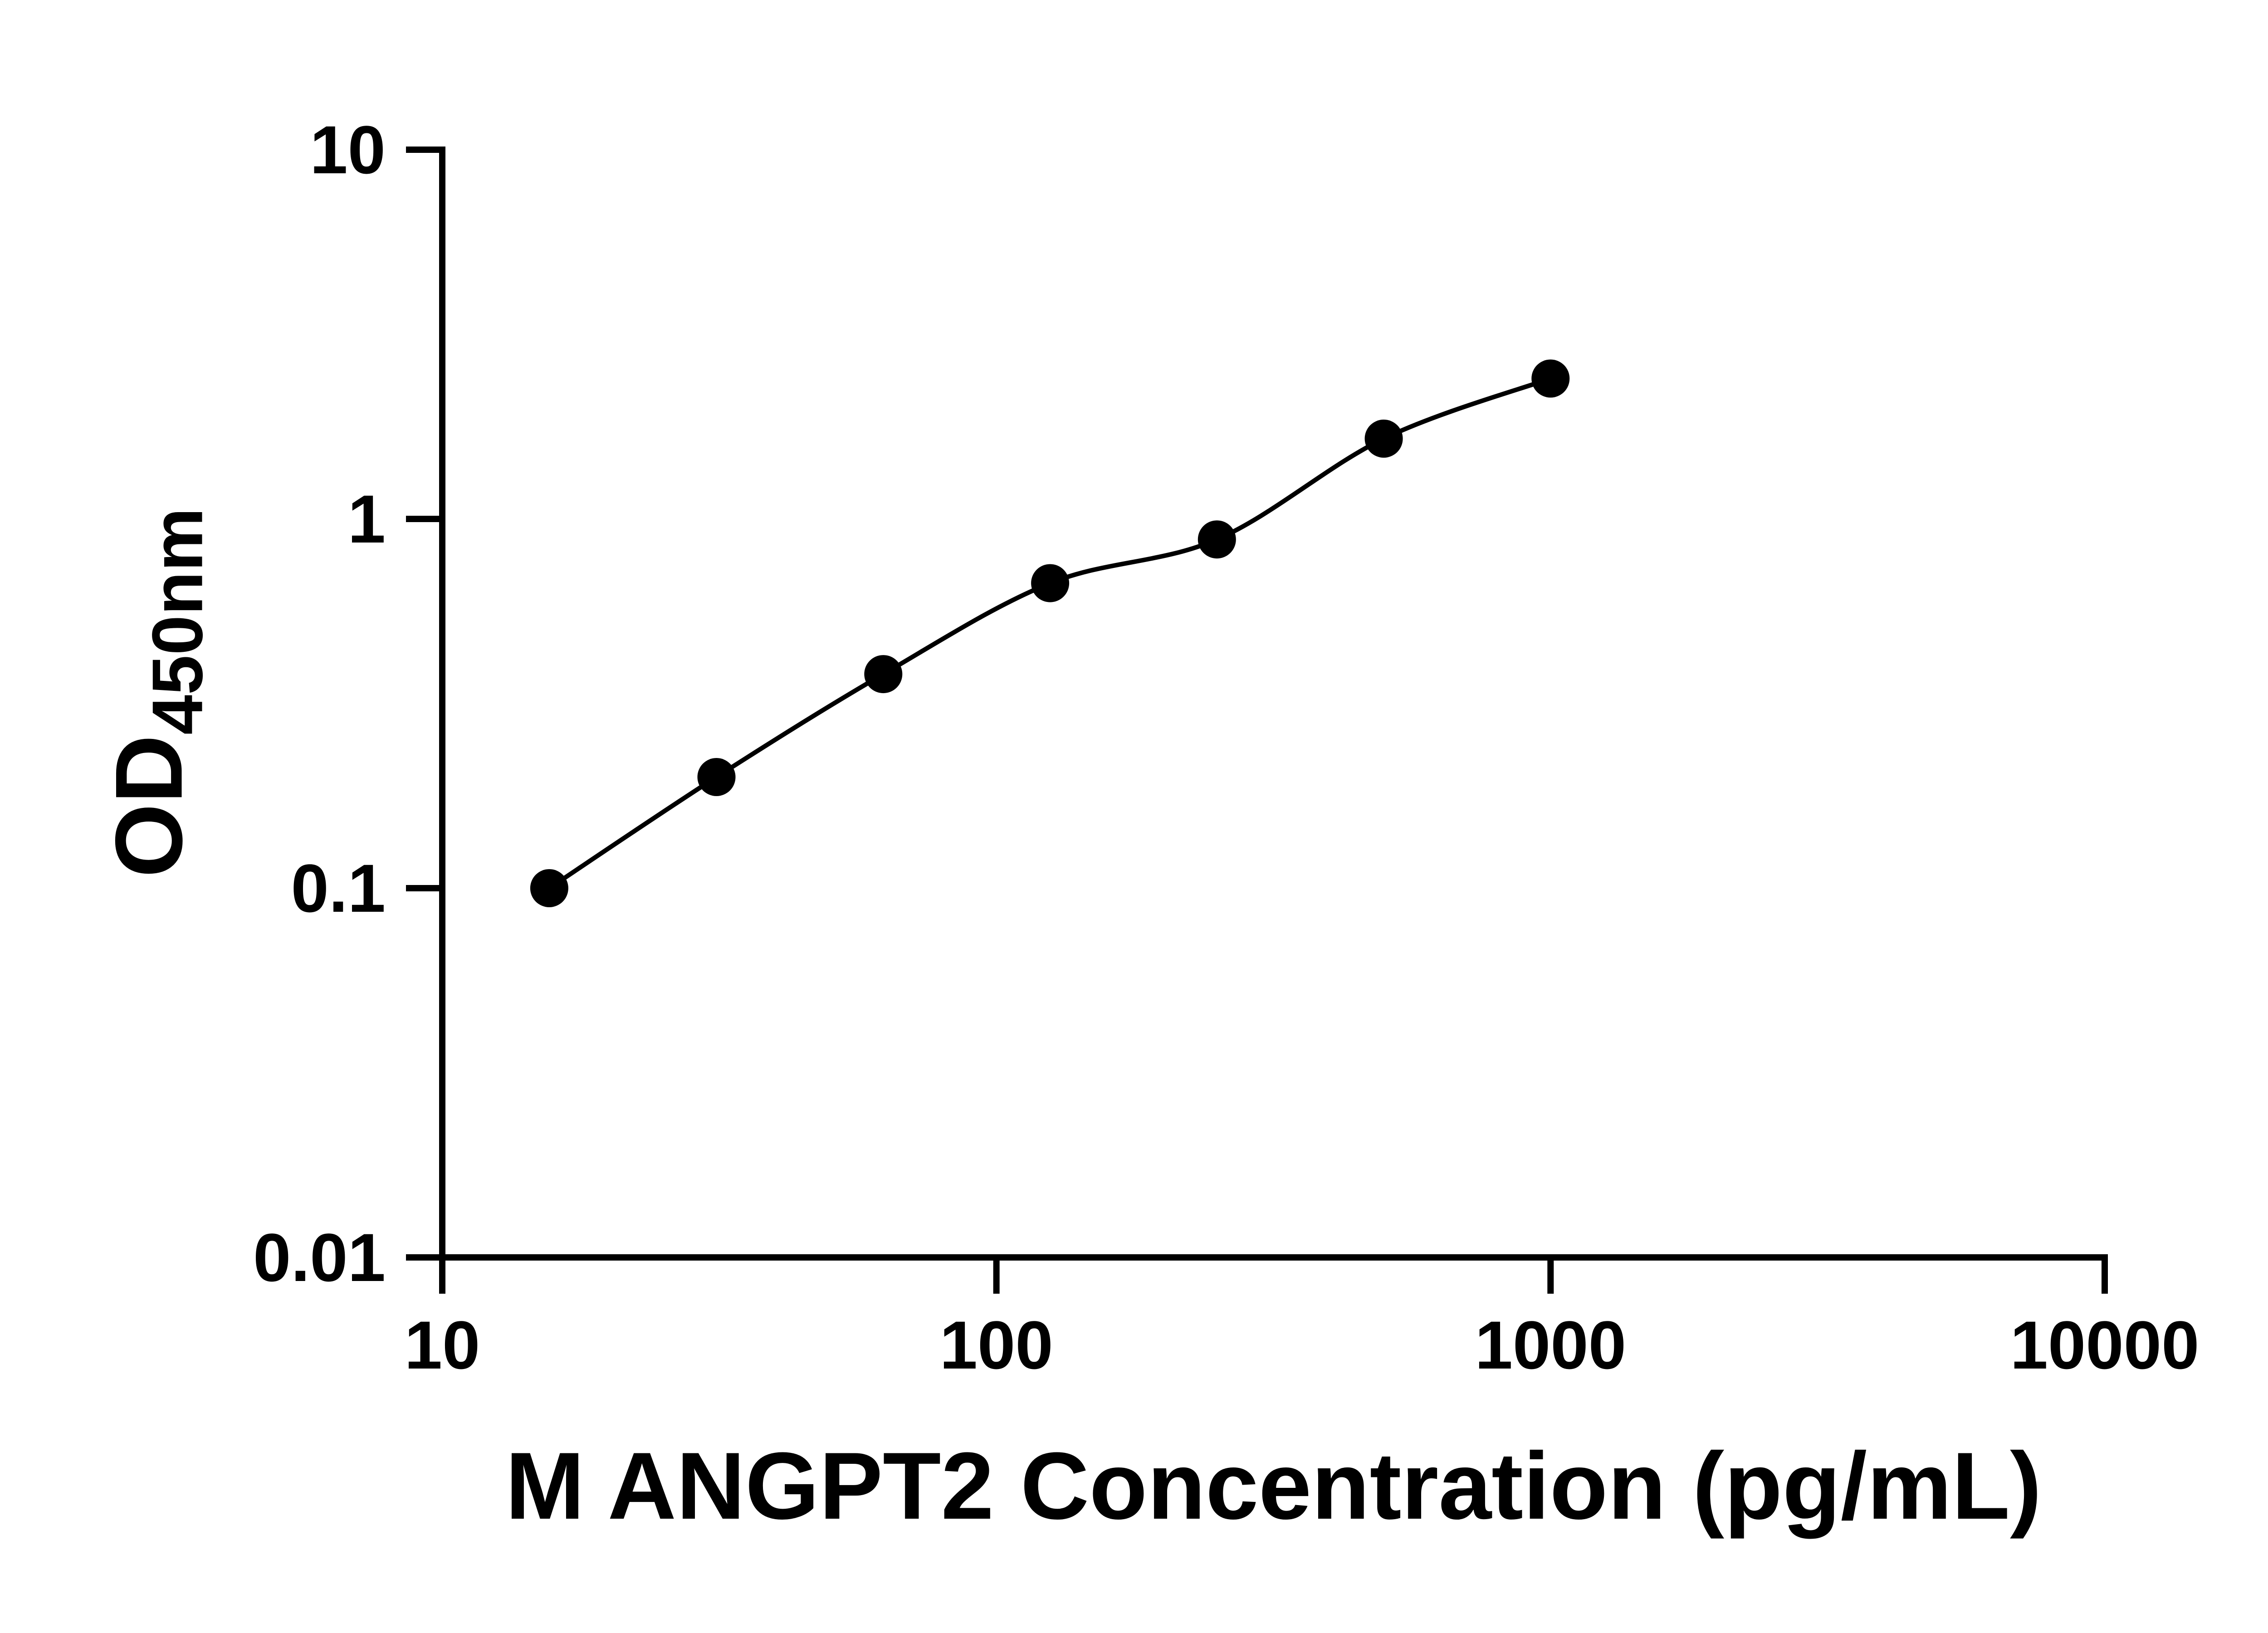 This screenshot has width=2268, height=1633. Describe the element at coordinates (1050, 633) in the screenshot. I see `fit-curve` at that location.